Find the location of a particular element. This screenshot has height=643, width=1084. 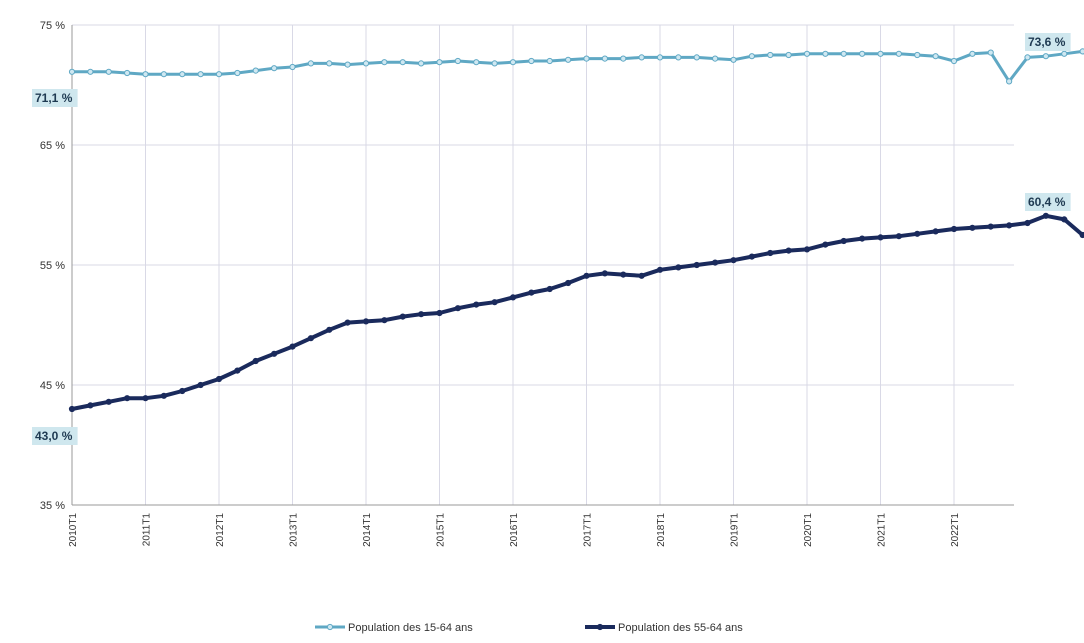

y-tick-label: 55 % is located at coordinates (52, 266).